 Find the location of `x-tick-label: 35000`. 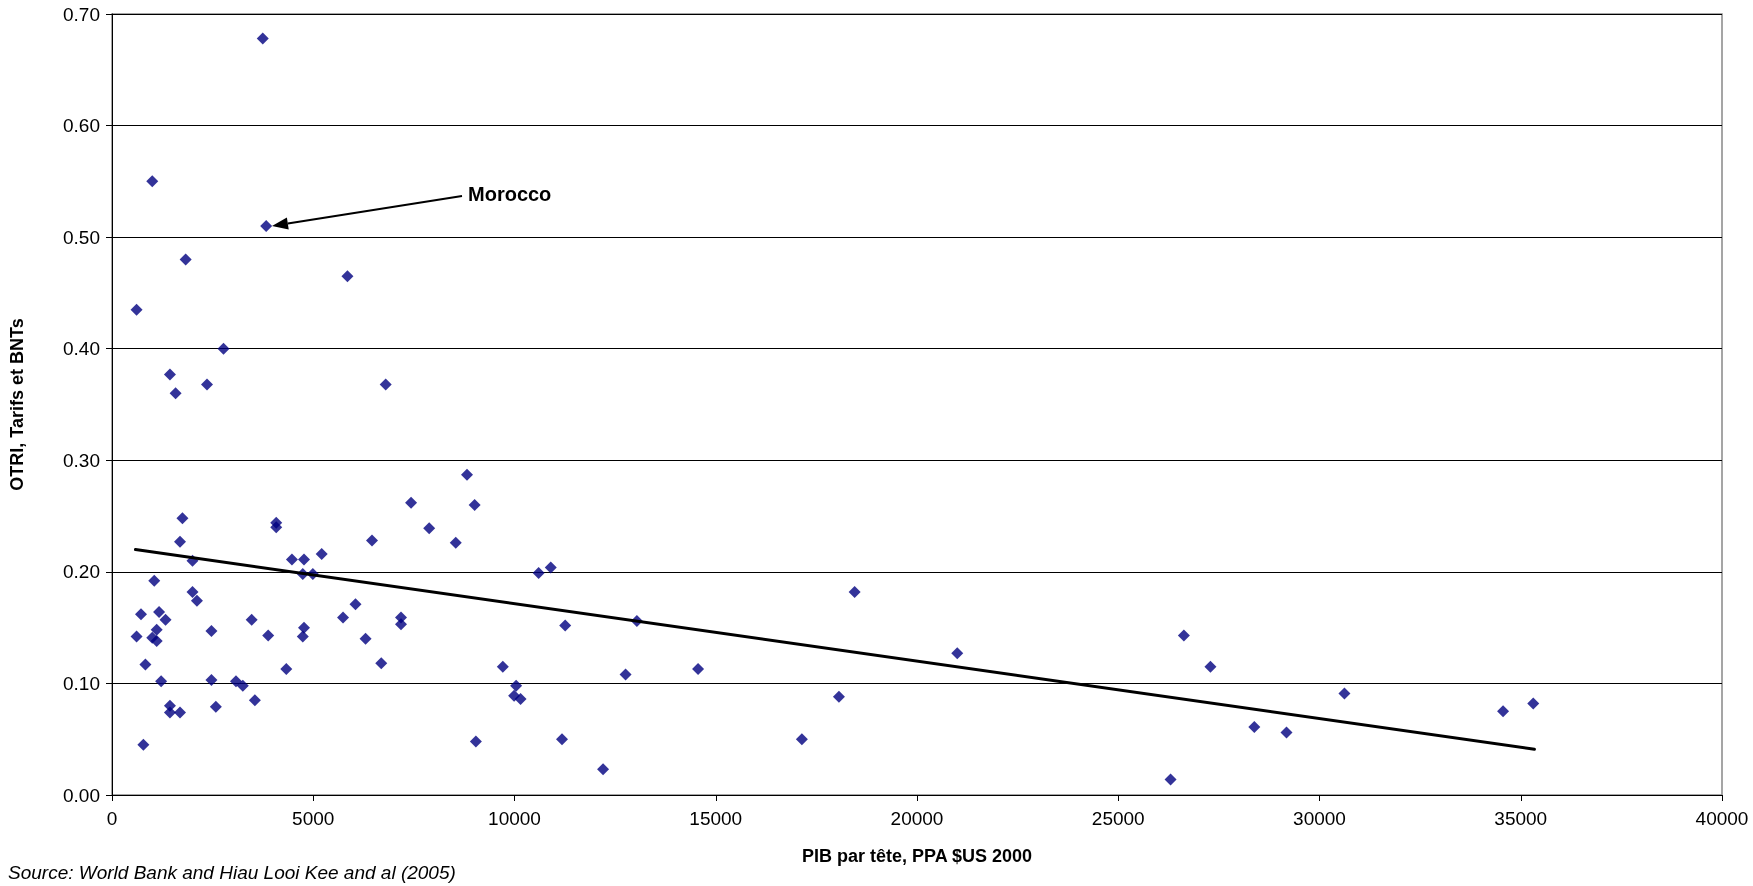

x-tick-label: 35000 is located at coordinates (1521, 818).